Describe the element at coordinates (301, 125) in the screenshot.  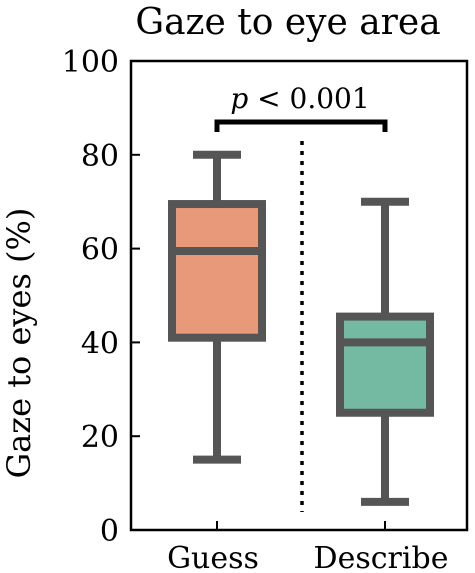
I see `significance-bracket` at that location.